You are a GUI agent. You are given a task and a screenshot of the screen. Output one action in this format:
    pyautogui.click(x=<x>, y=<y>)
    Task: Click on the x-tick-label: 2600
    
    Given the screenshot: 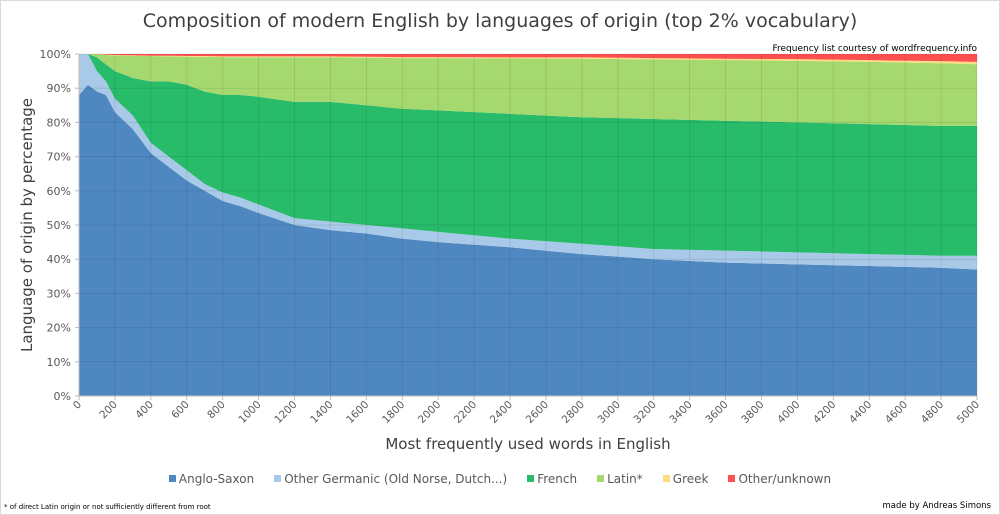 What is the action you would take?
    pyautogui.click(x=537, y=412)
    